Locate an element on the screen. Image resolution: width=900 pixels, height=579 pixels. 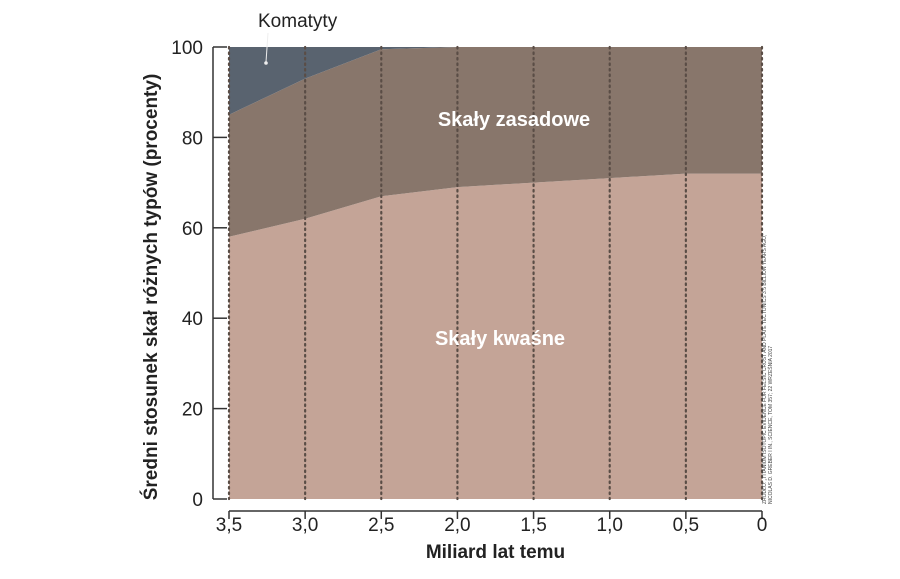
x-tick-label-3: 2,0 is located at coordinates (457, 525).